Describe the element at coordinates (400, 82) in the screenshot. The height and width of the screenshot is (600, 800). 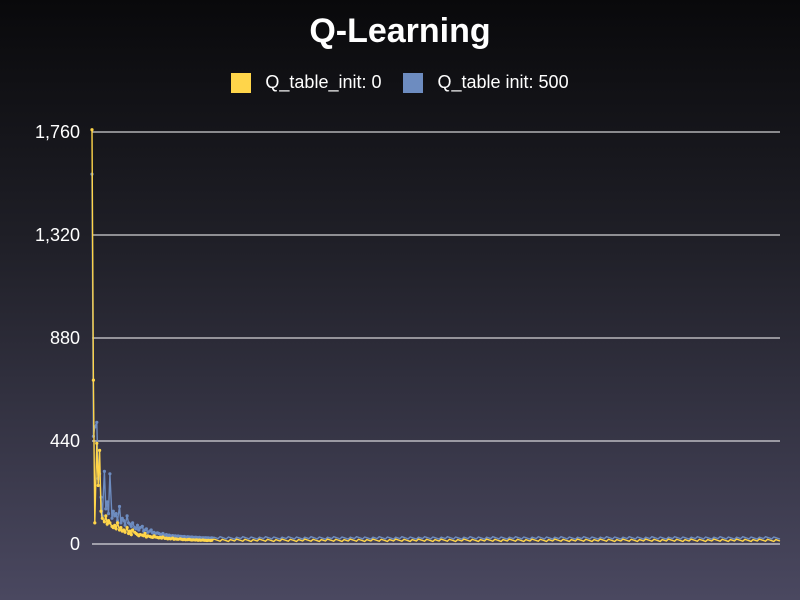
I see `legend: Q_table_init: 0 Q_table init: 500` at that location.